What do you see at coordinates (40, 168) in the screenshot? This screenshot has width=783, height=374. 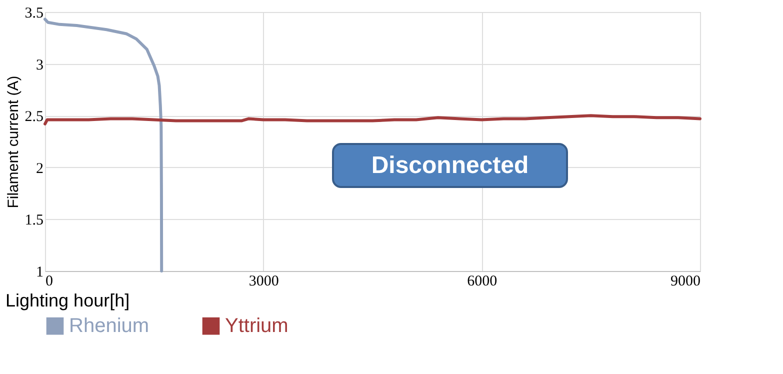 I see `y-tick-label: 2` at bounding box center [40, 168].